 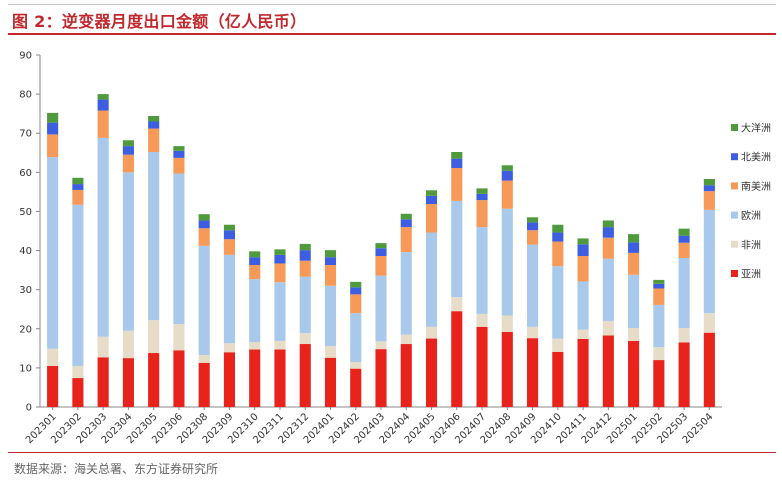 I want to click on title-divider, so click(x=392, y=34).